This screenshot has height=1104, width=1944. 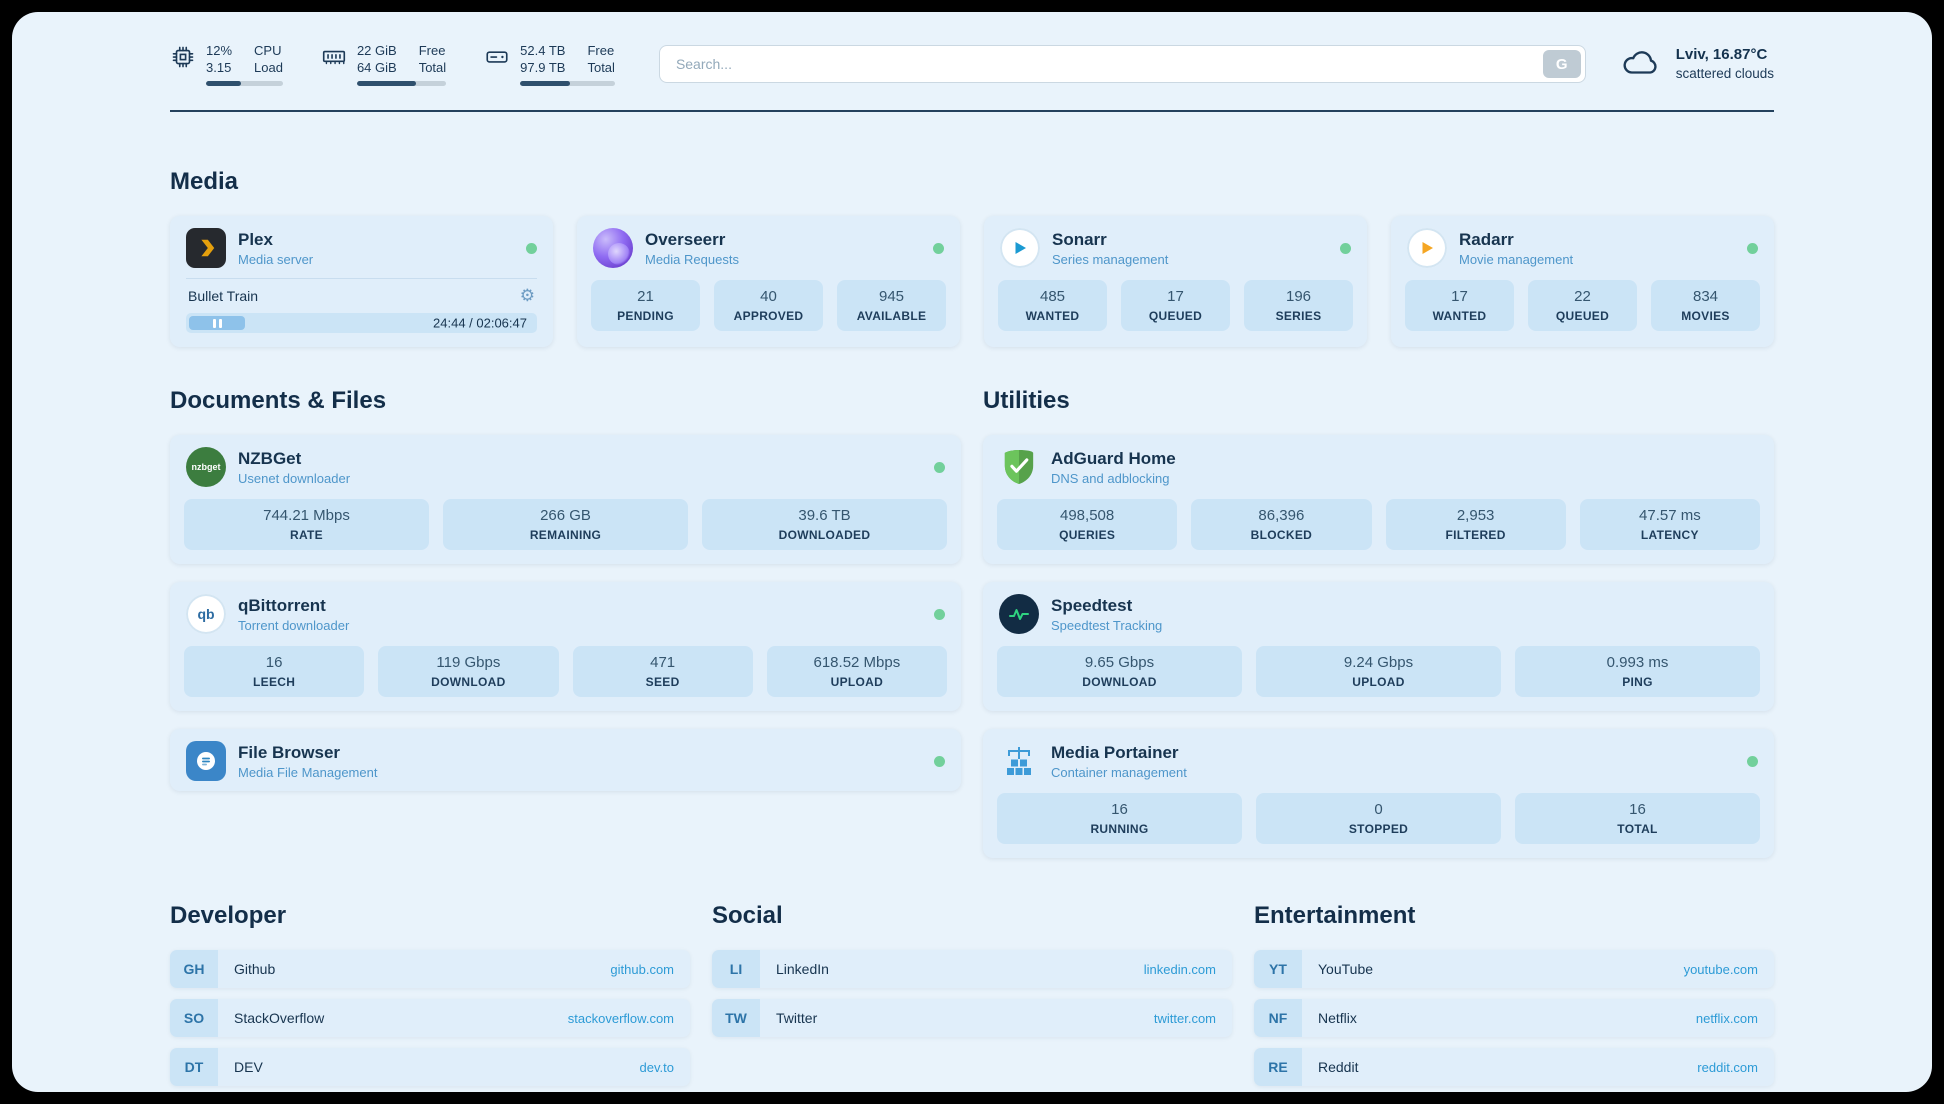 I want to click on bookmark-url: linkedin.com, so click(x=1179, y=969).